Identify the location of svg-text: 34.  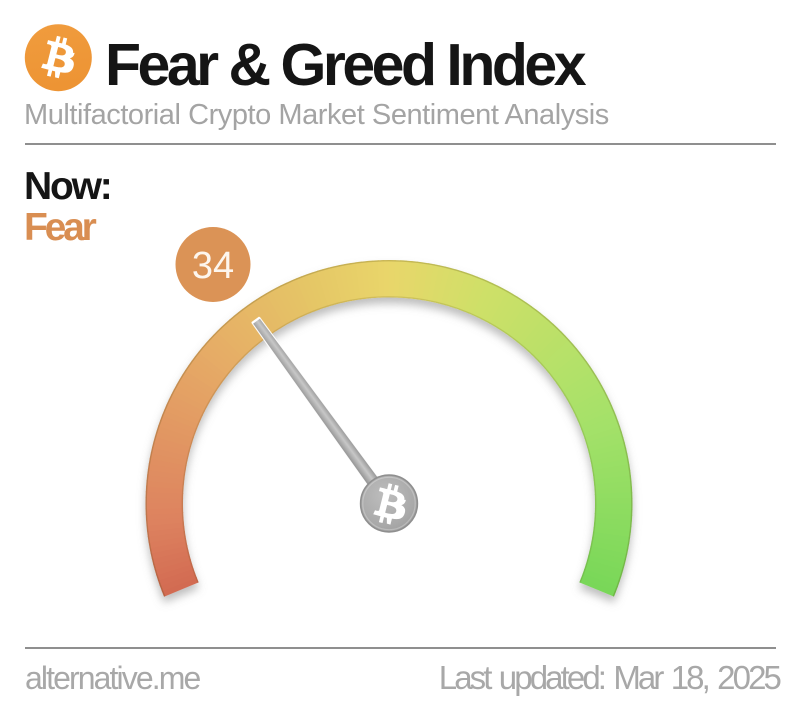
(213, 266).